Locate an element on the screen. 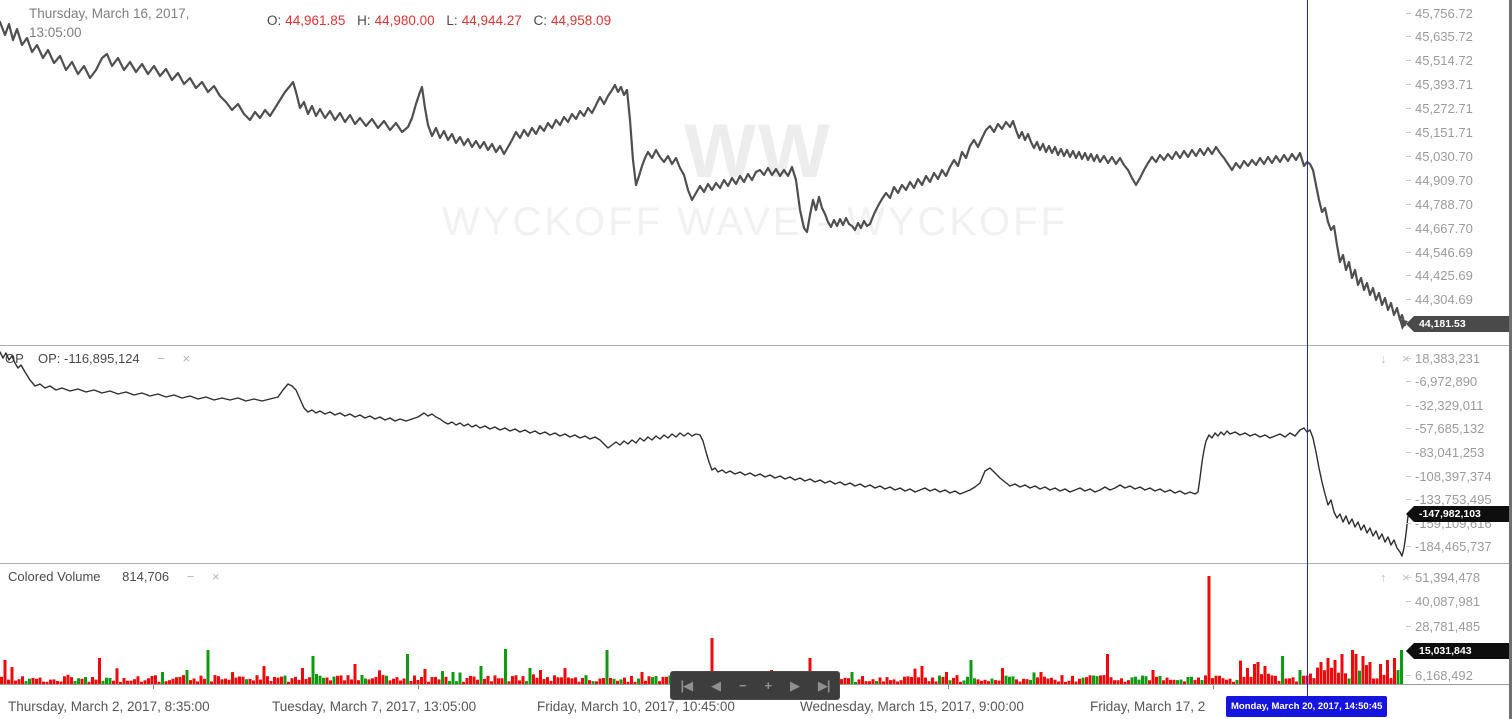 This screenshot has width=1512, height=719. low-label: L: is located at coordinates (452, 20).